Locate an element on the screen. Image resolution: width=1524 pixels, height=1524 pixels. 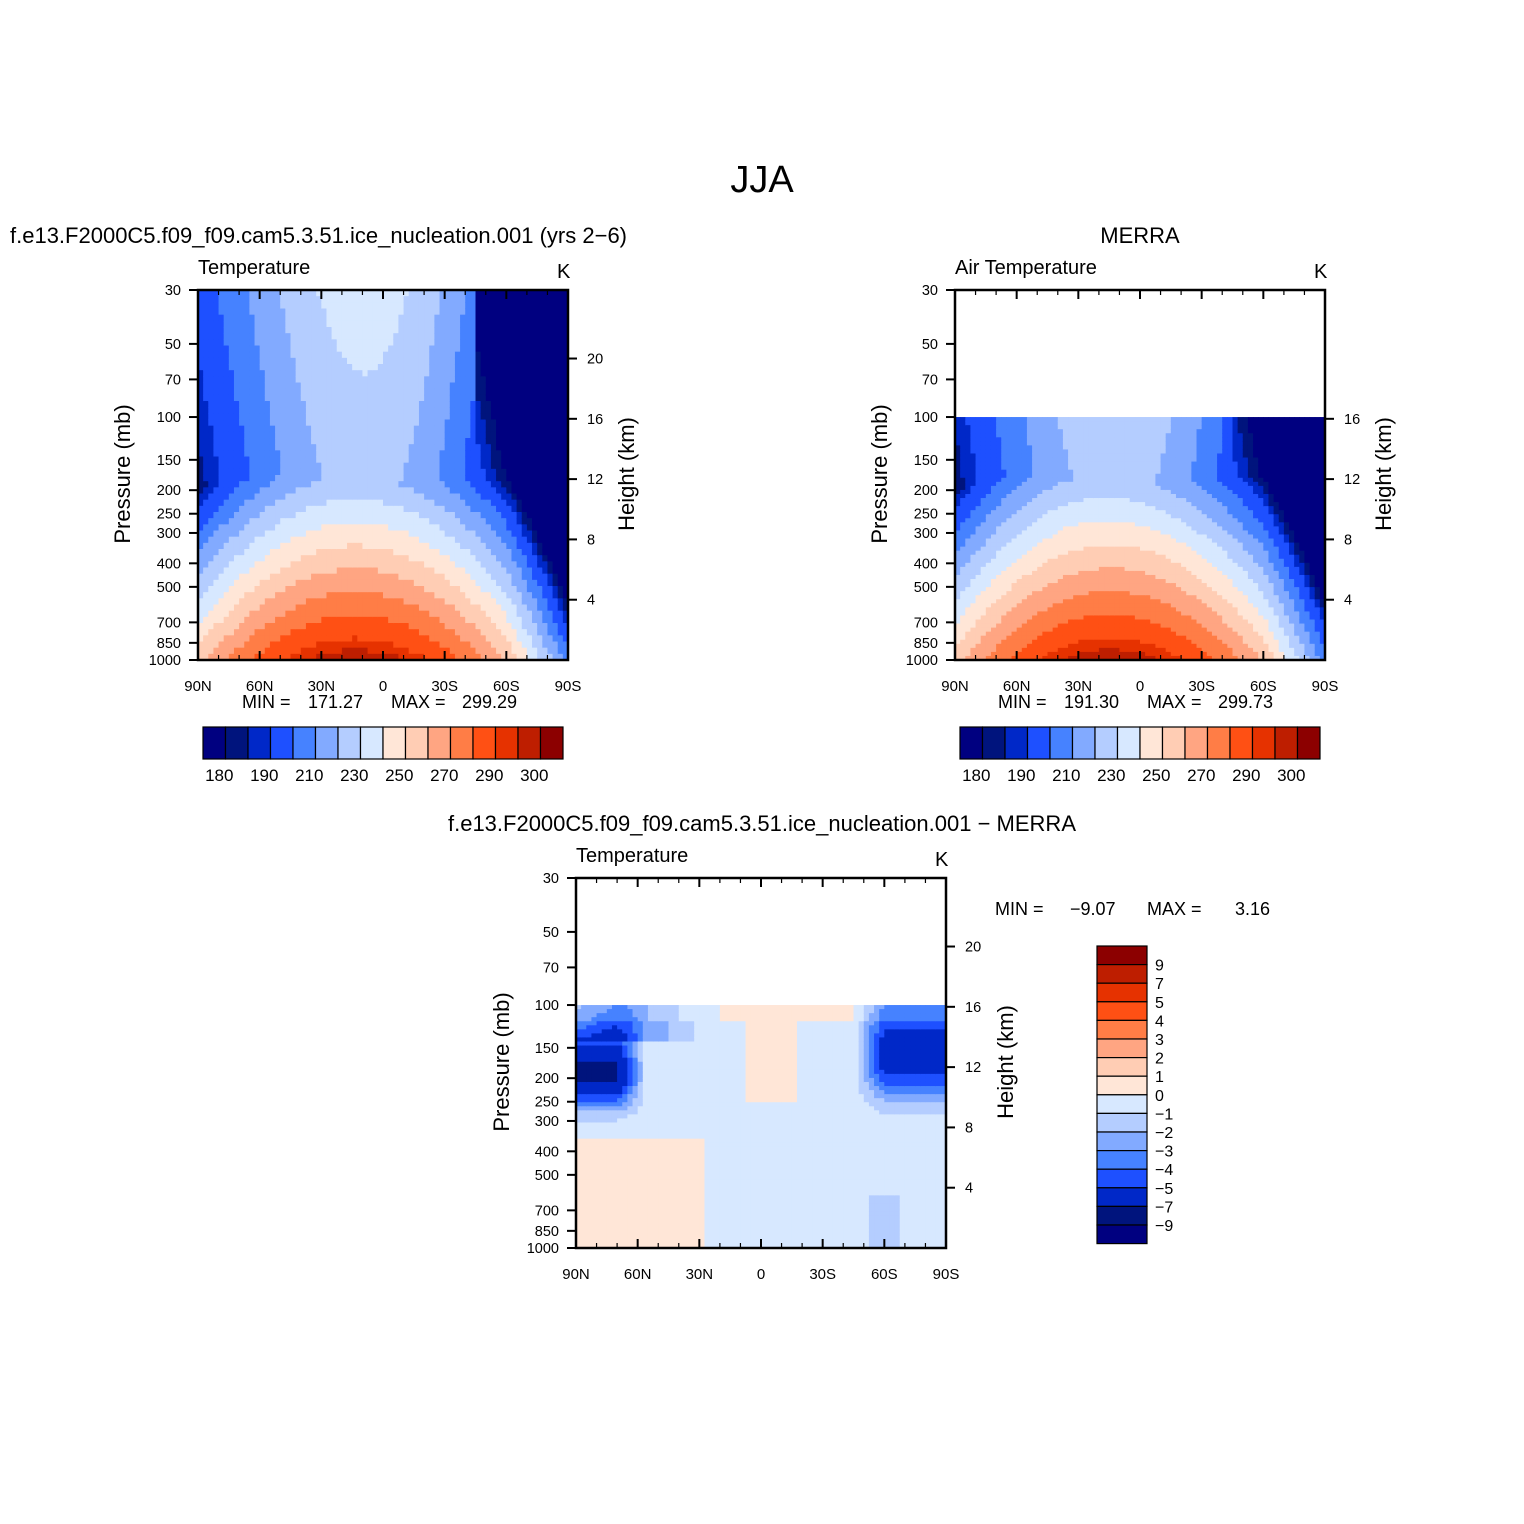
model-min-label: MIN = is located at coordinates (266, 702).